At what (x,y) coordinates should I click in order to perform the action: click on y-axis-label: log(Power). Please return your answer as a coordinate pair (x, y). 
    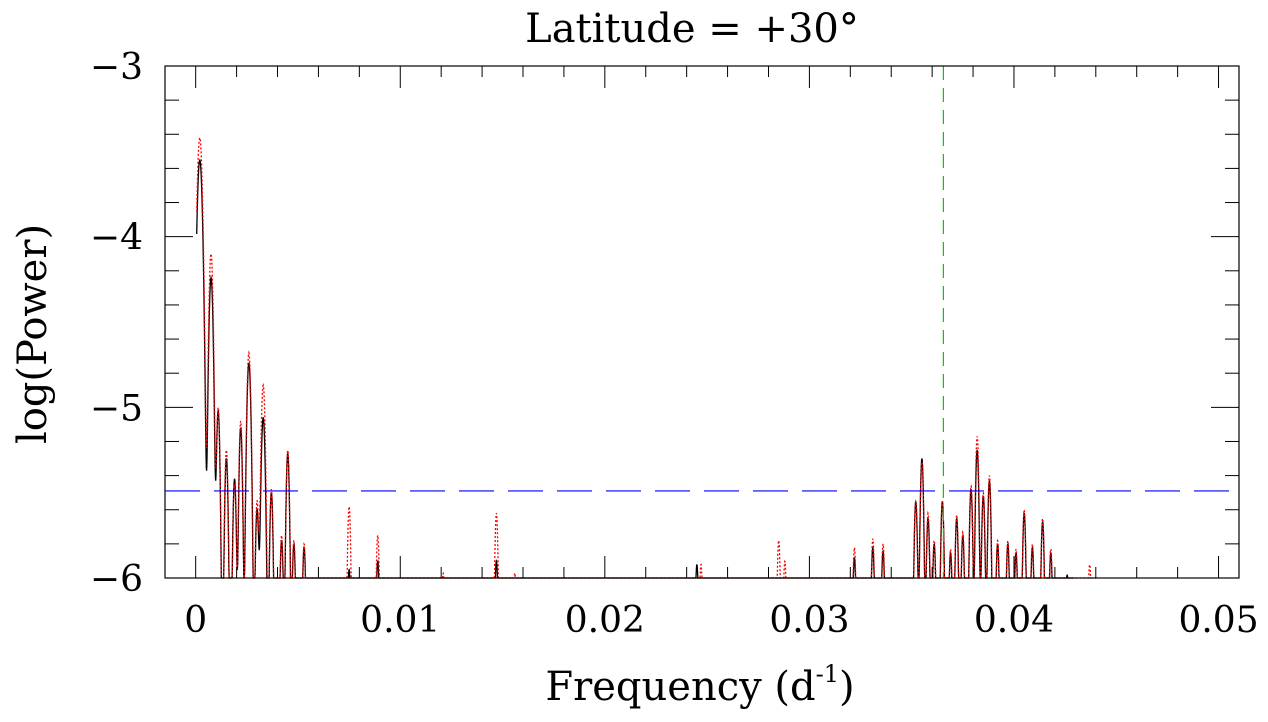
    Looking at the image, I should click on (33, 334).